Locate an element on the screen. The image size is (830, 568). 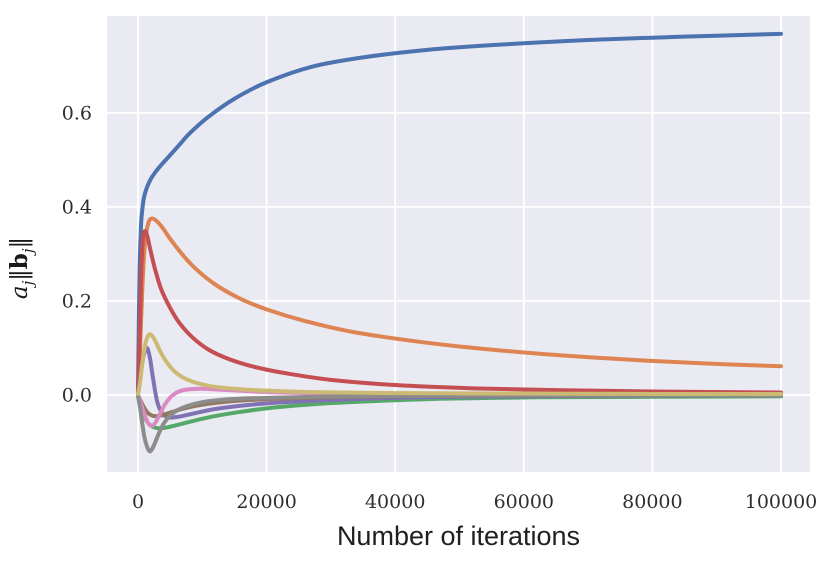
x-tick-label: 0 is located at coordinates (138, 502).